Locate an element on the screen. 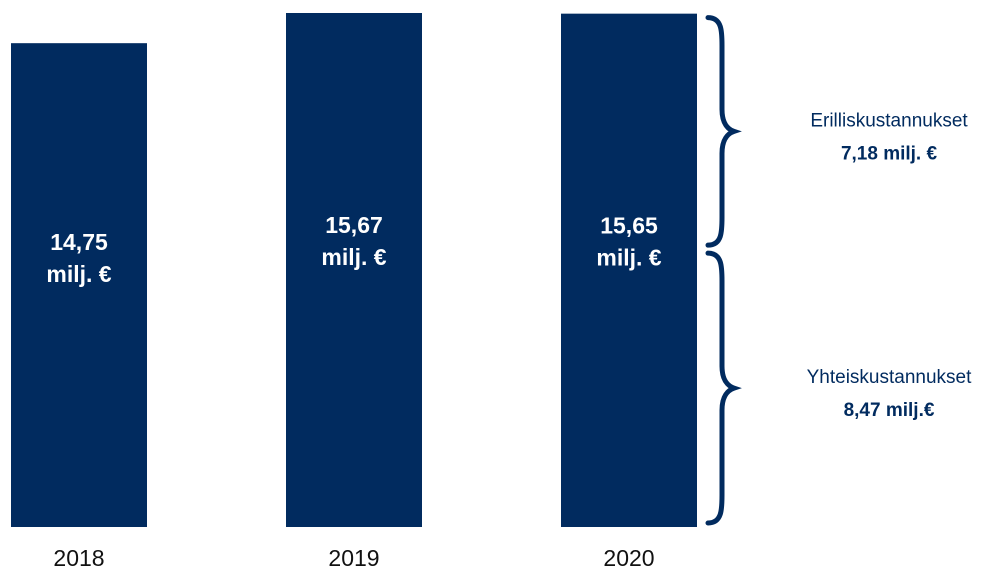 This screenshot has width=1006, height=574. x-tick-labels-group: 2018 2019 2020 is located at coordinates (353, 558).